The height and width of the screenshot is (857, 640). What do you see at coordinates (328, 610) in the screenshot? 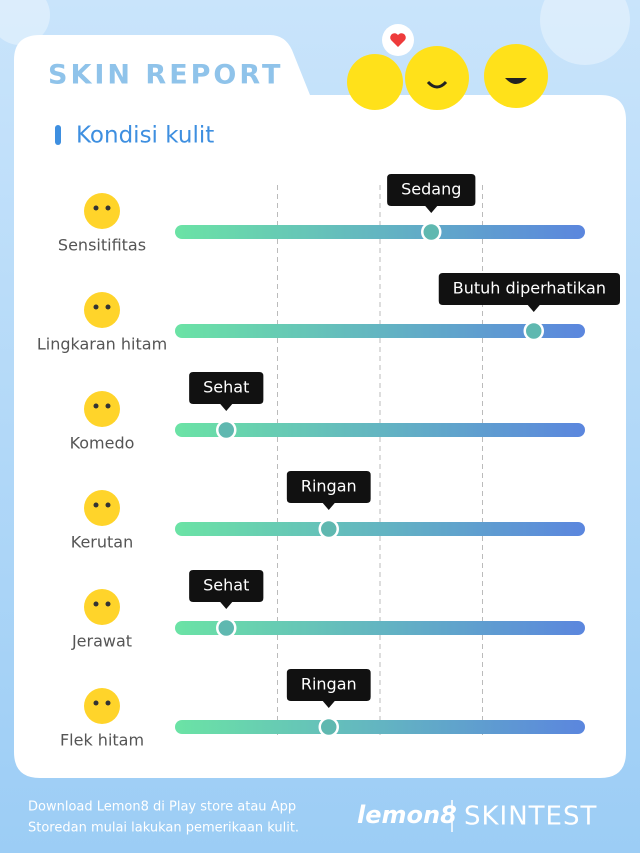
I see `row: Jerawat Sehat` at bounding box center [328, 610].